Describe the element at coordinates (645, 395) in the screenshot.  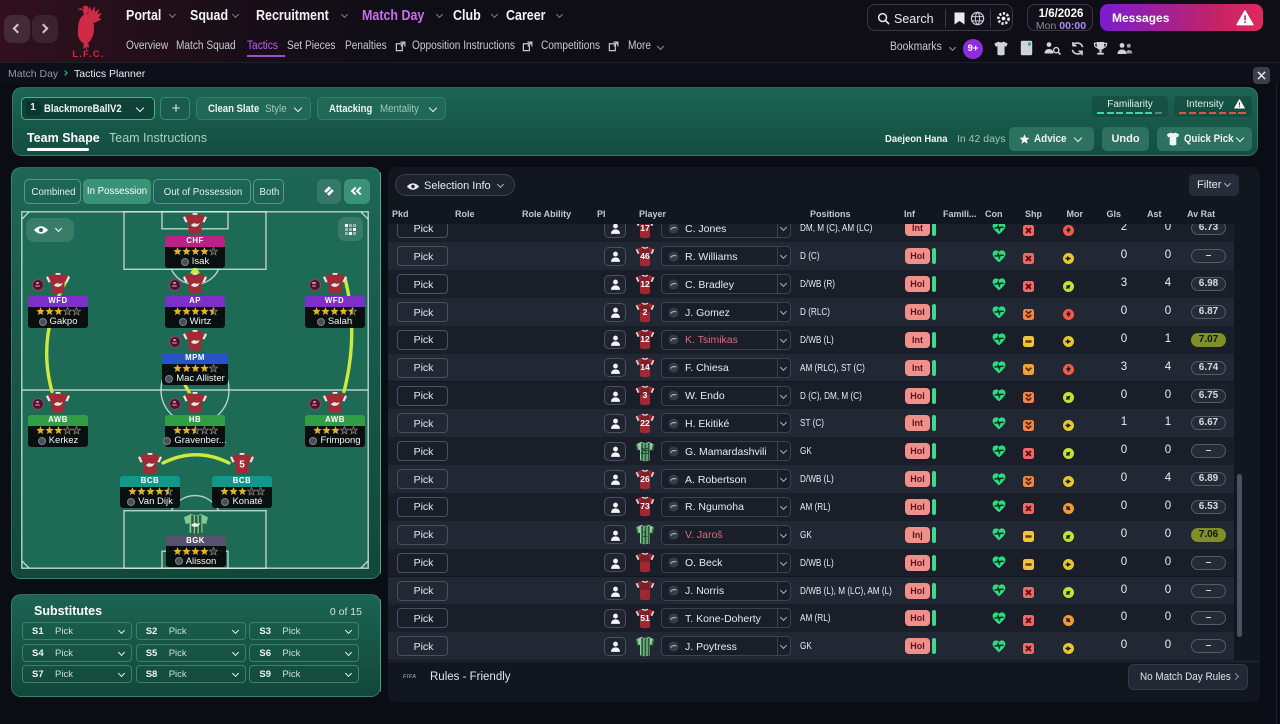
I see `svg-text: 3` at that location.